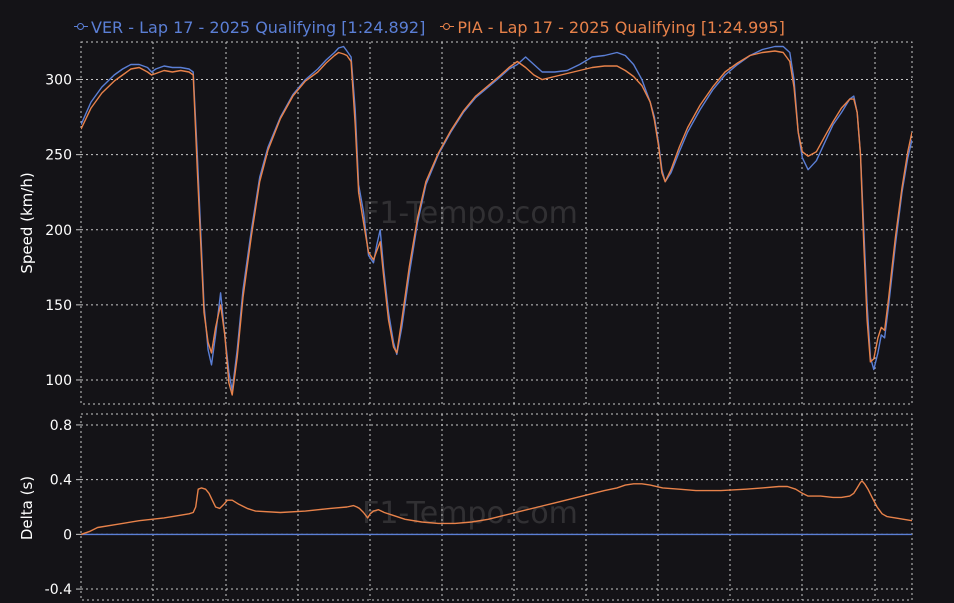 The height and width of the screenshot is (603, 954). I want to click on y-tick-label: -0.4, so click(58, 590).